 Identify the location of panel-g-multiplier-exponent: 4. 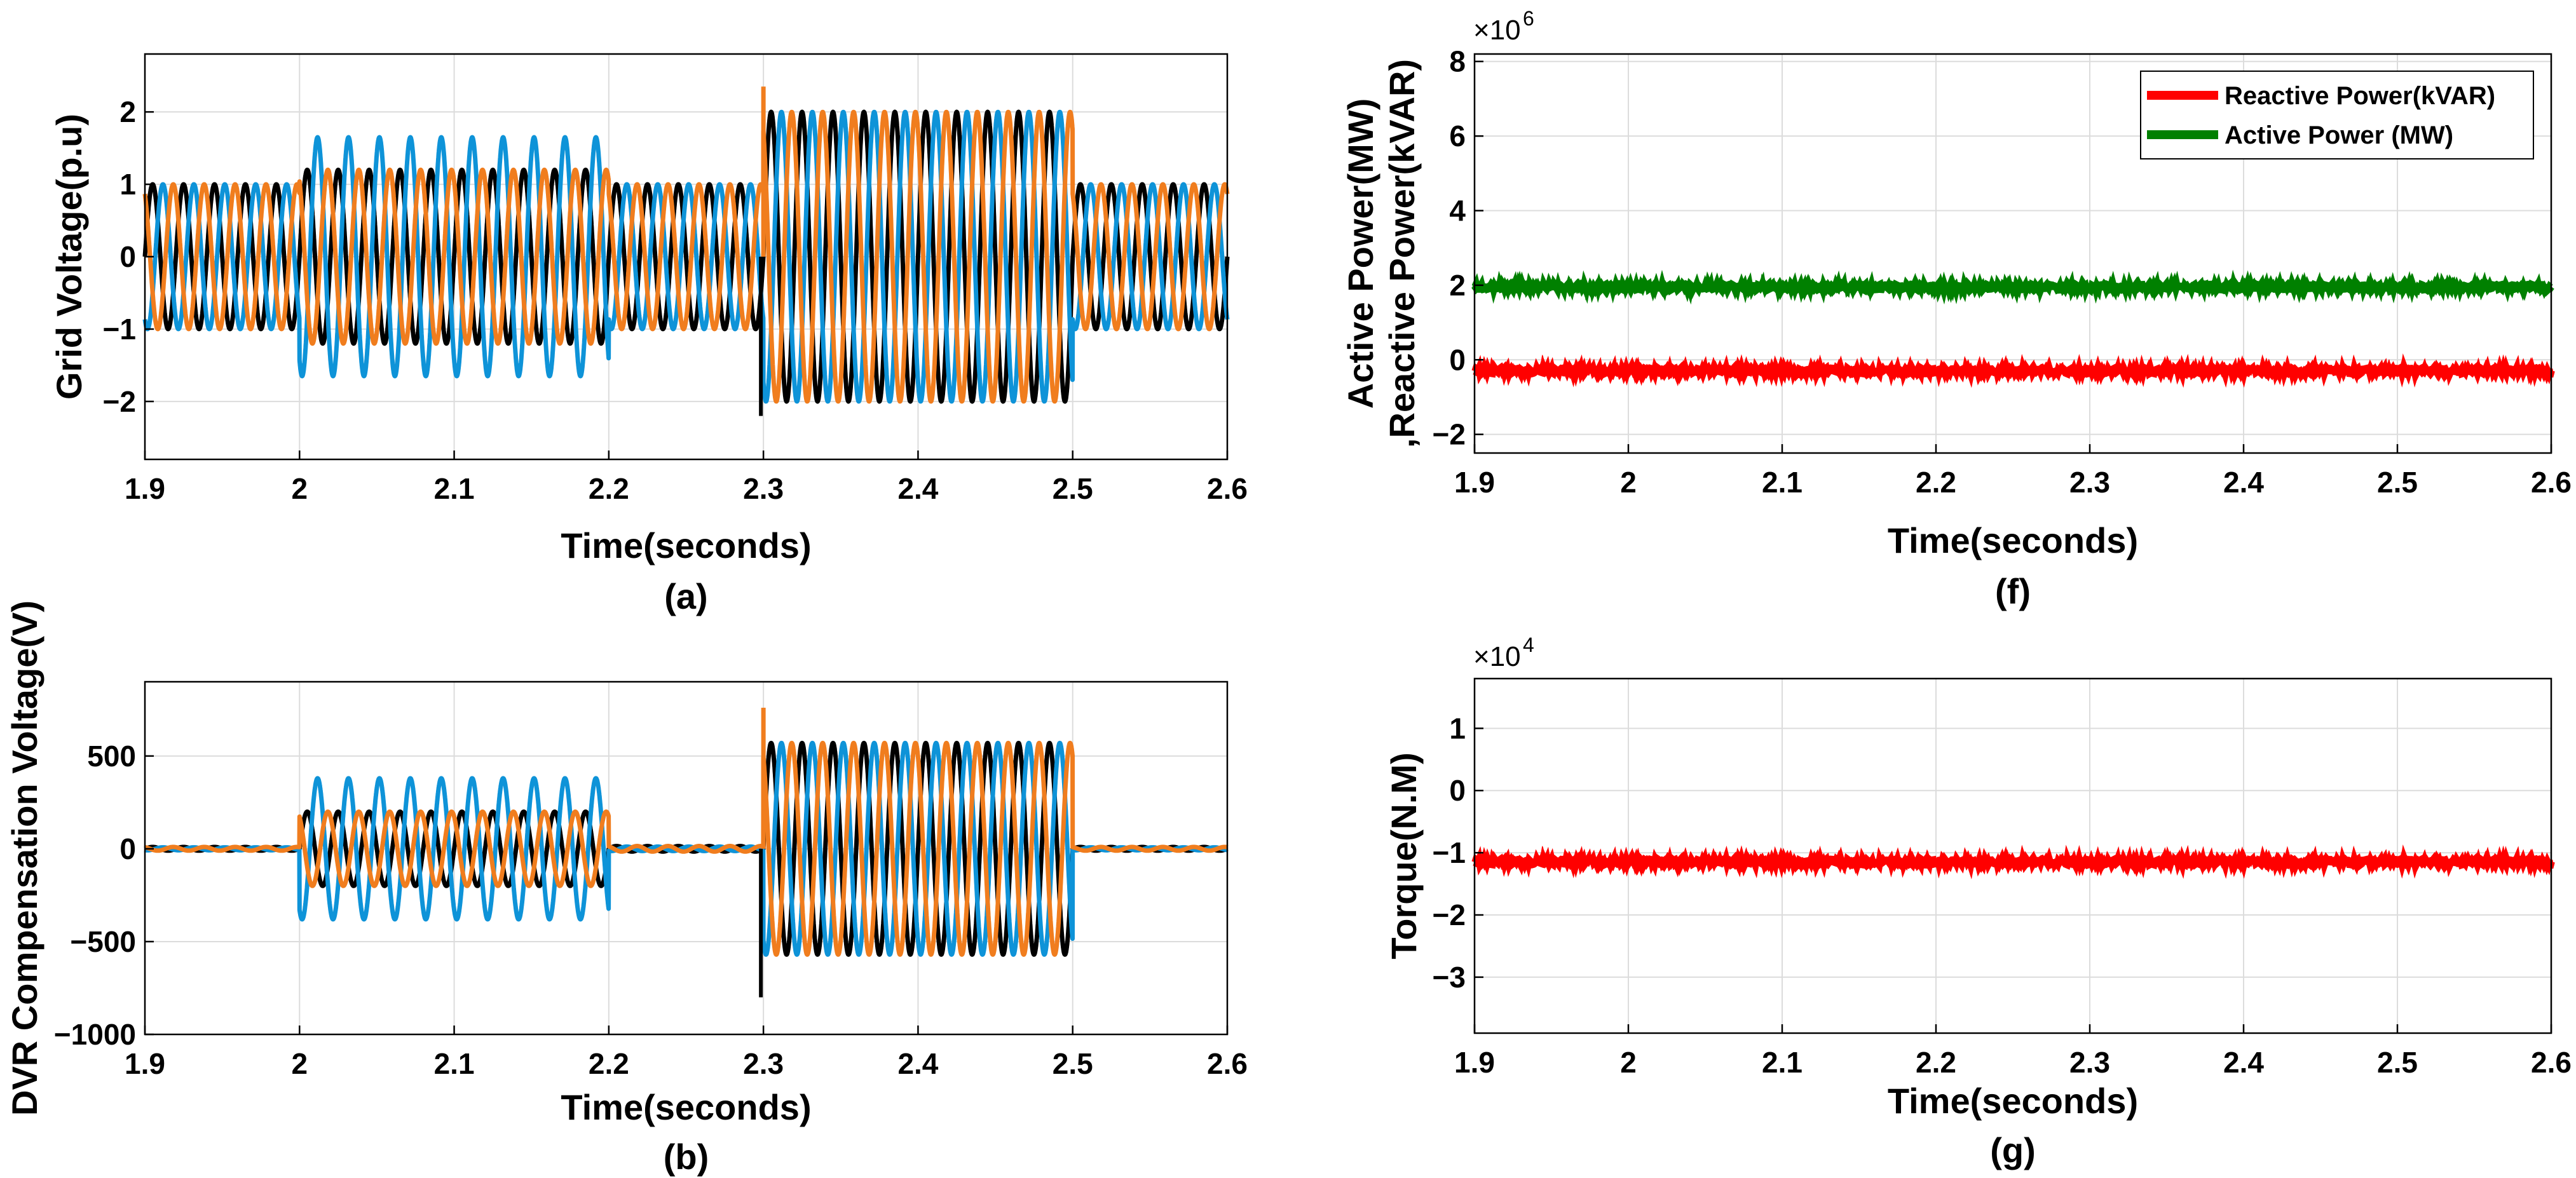
(1528, 644).